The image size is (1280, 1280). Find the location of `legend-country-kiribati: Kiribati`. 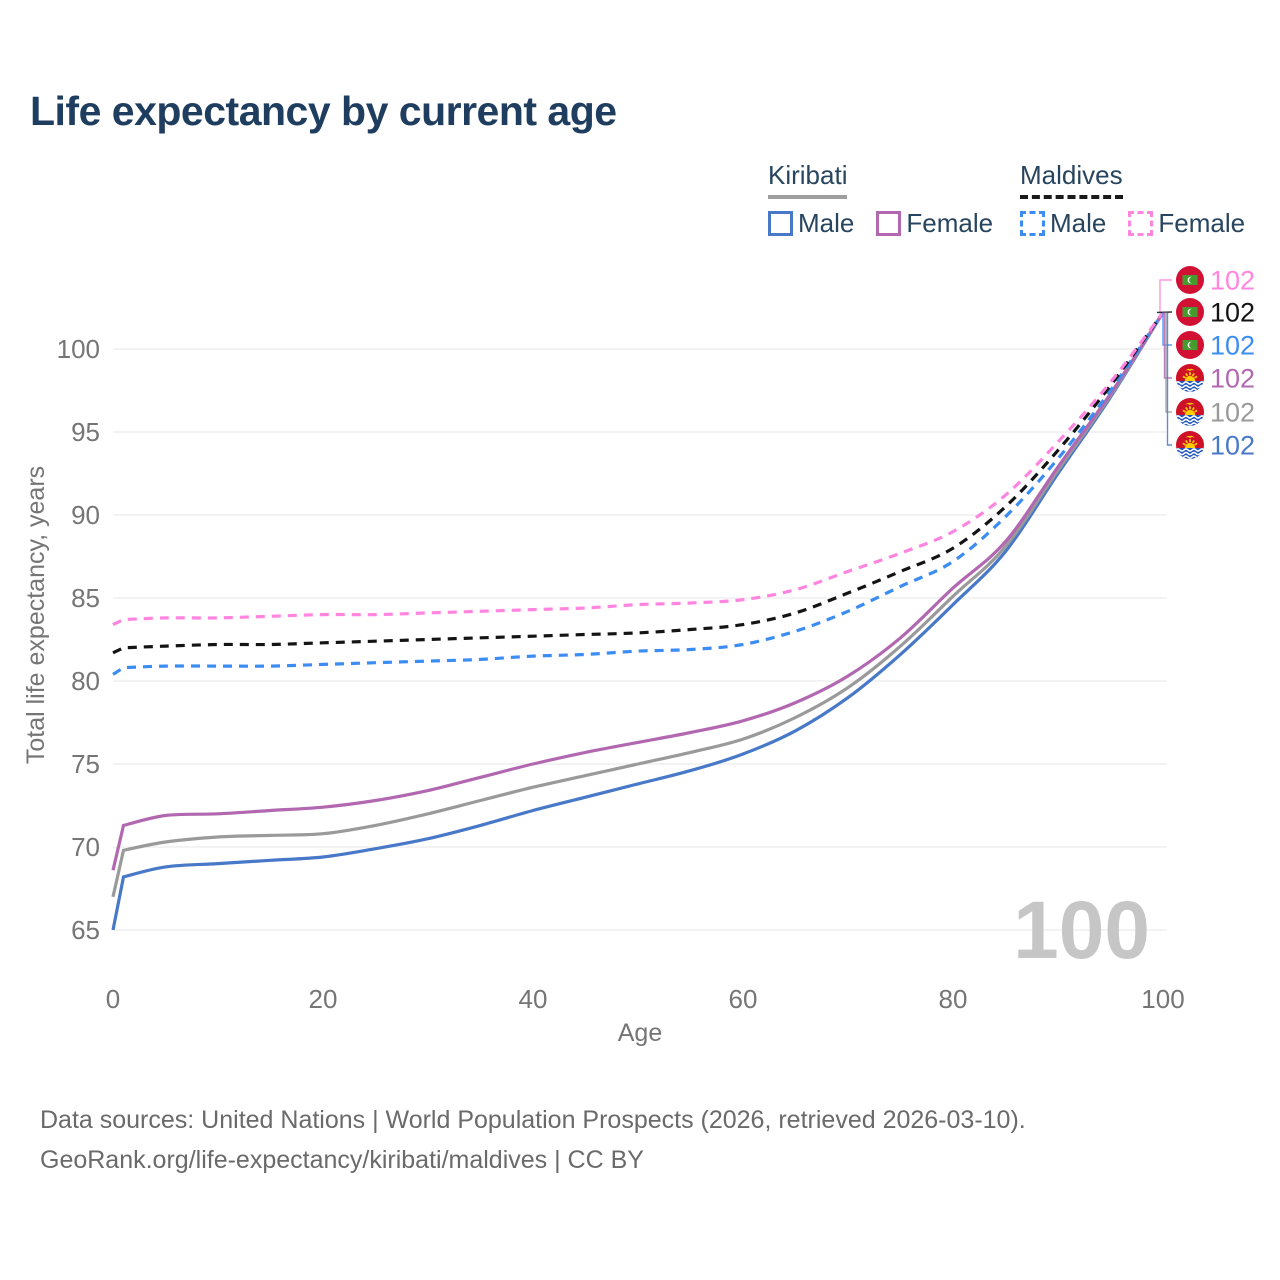

legend-country-kiribati: Kiribati is located at coordinates (808, 179).